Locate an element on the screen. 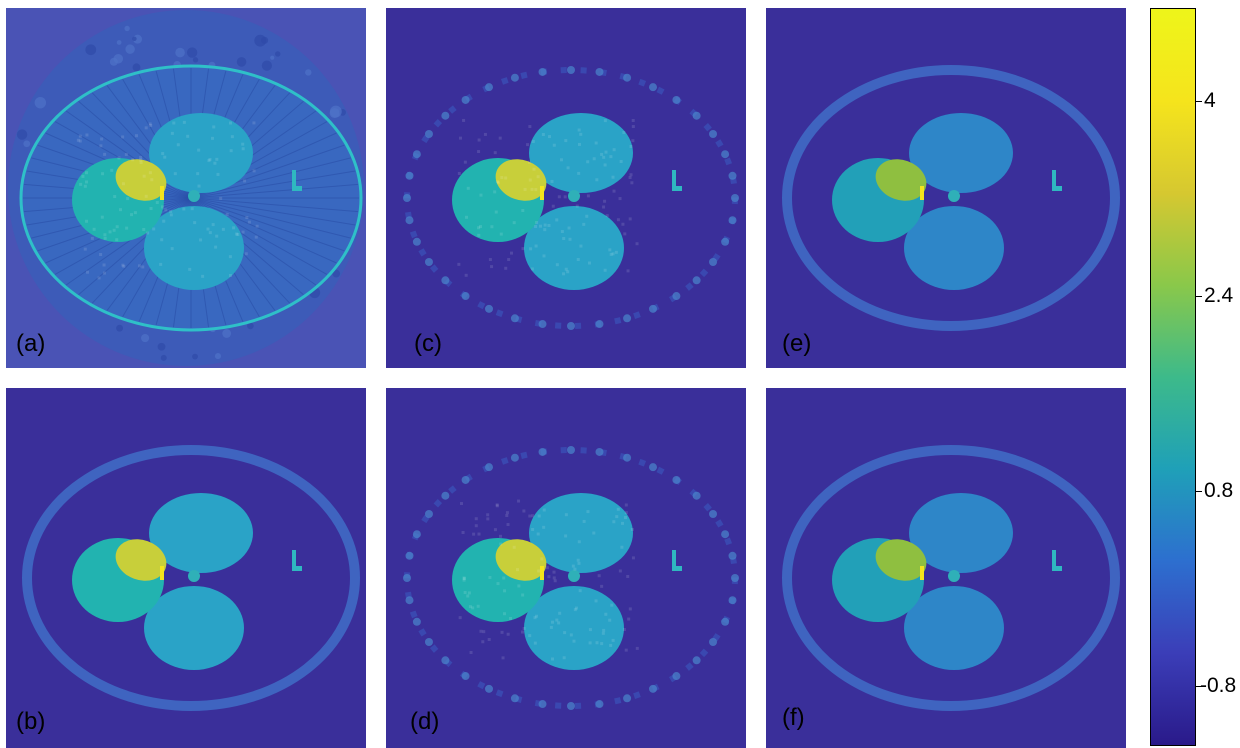 Image resolution: width=1240 pixels, height=748 pixels. panel-label-d: (d) is located at coordinates (424, 722).